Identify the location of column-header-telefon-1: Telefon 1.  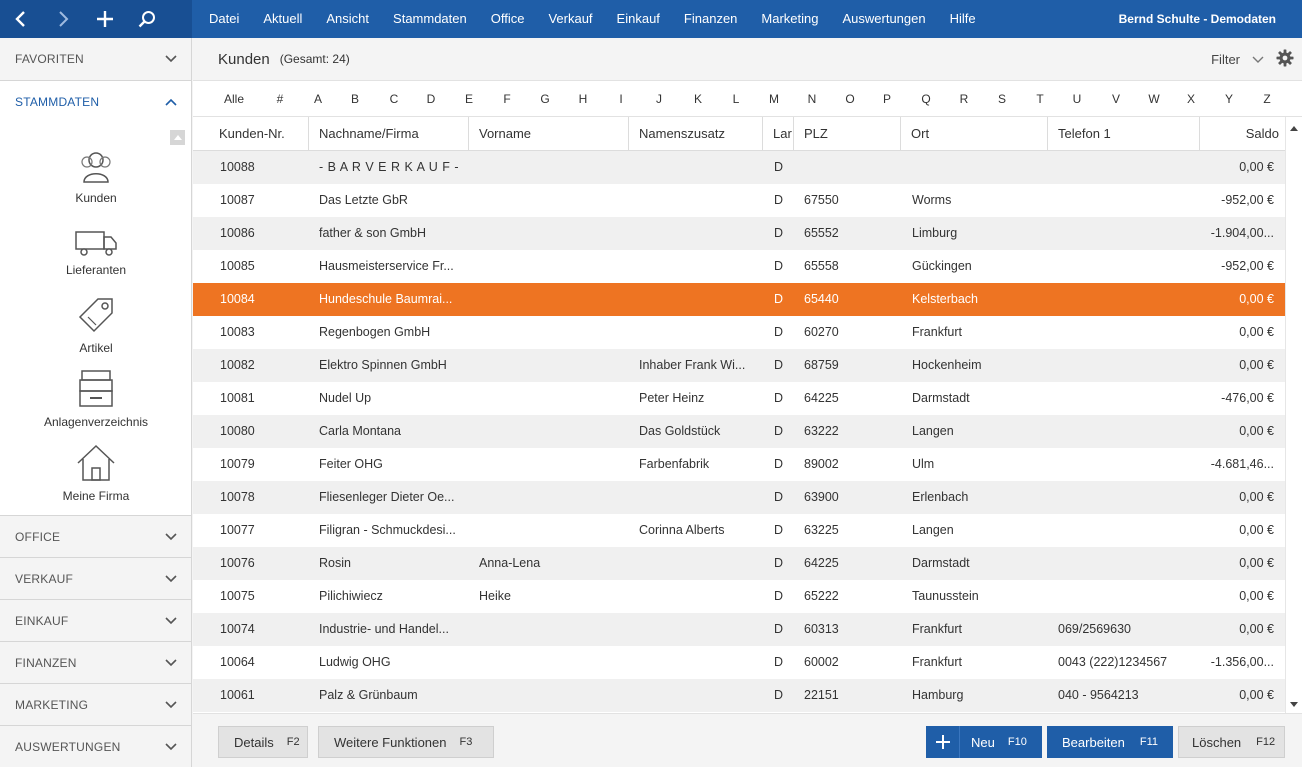
(1124, 134).